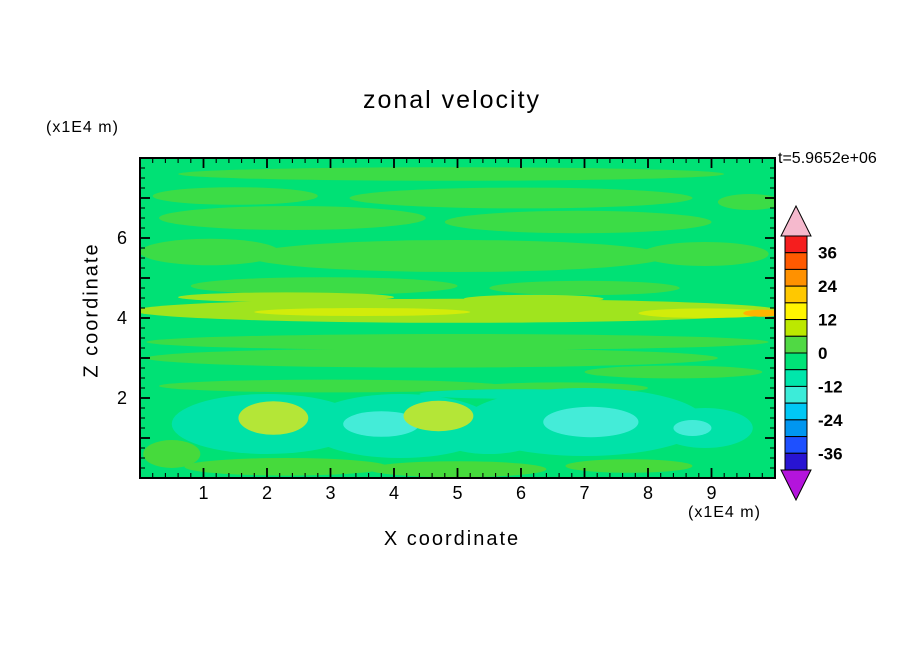 Image resolution: width=904 pixels, height=654 pixels. I want to click on colorbar-under-arrow, so click(796, 485).